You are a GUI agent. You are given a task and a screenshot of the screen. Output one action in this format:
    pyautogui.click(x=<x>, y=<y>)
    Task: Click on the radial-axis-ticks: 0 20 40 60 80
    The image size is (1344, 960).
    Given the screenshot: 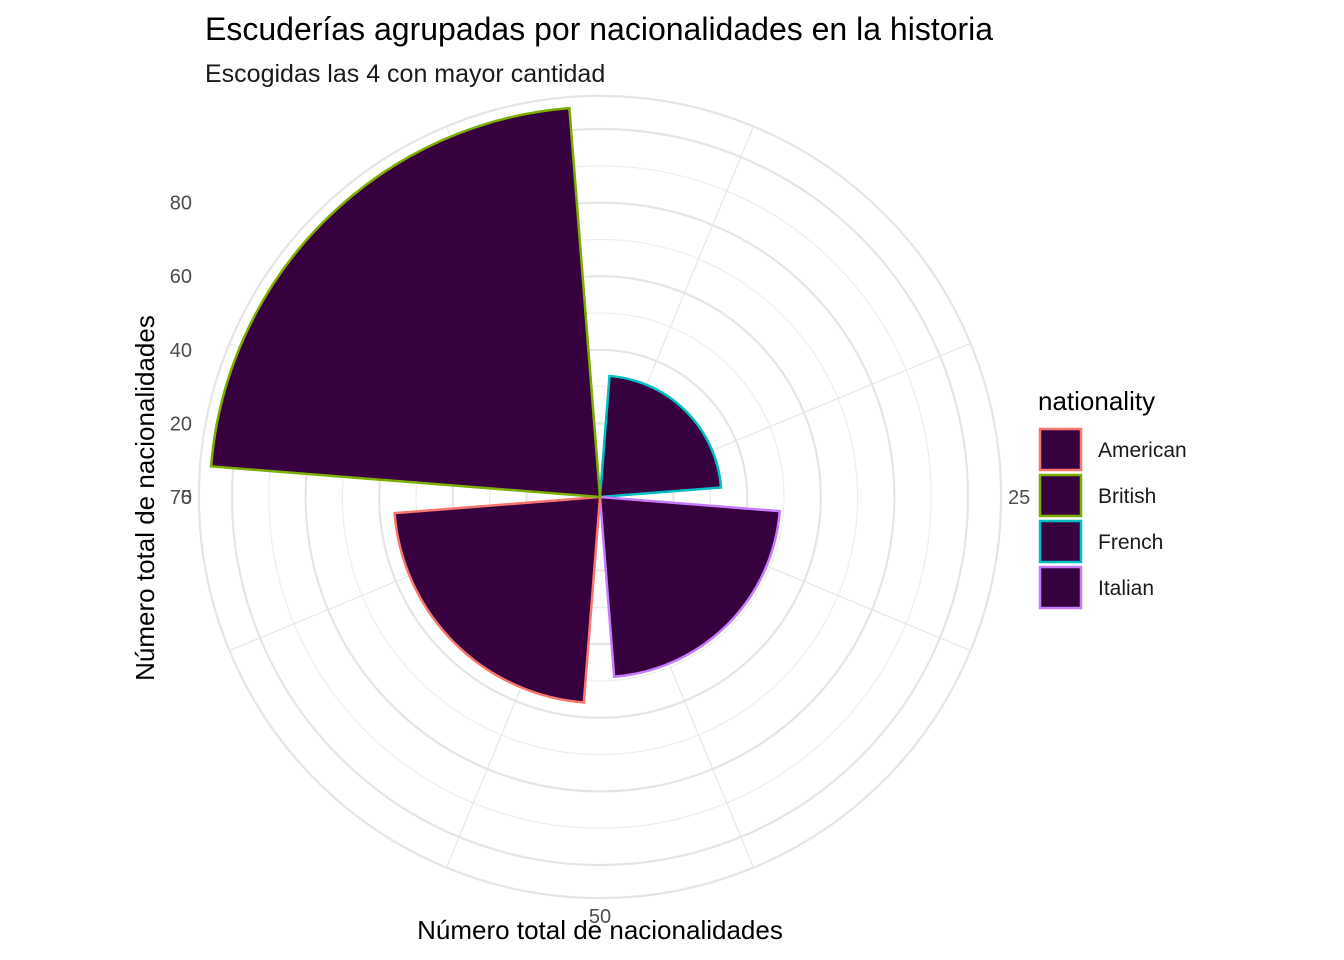 What is the action you would take?
    pyautogui.click(x=181, y=351)
    